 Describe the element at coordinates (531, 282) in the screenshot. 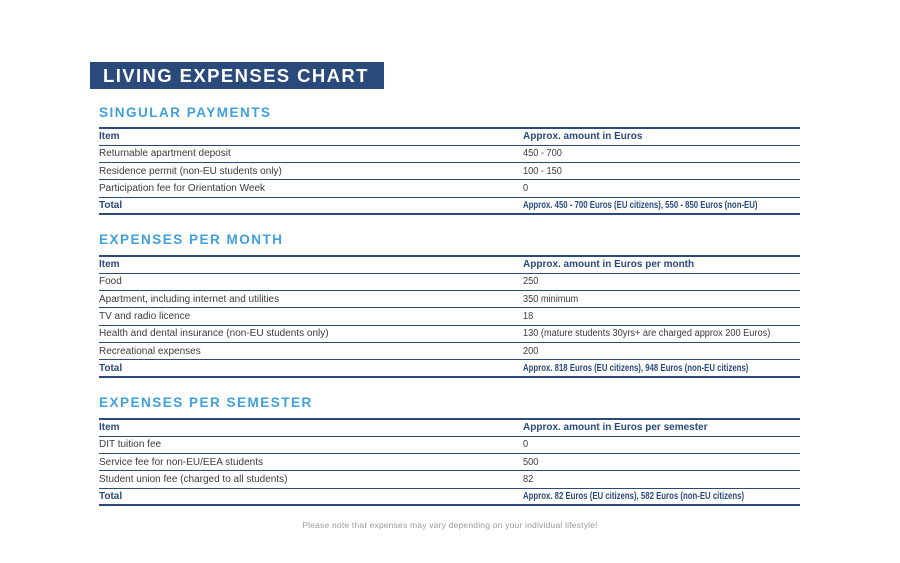

I see `value-text: 250` at that location.